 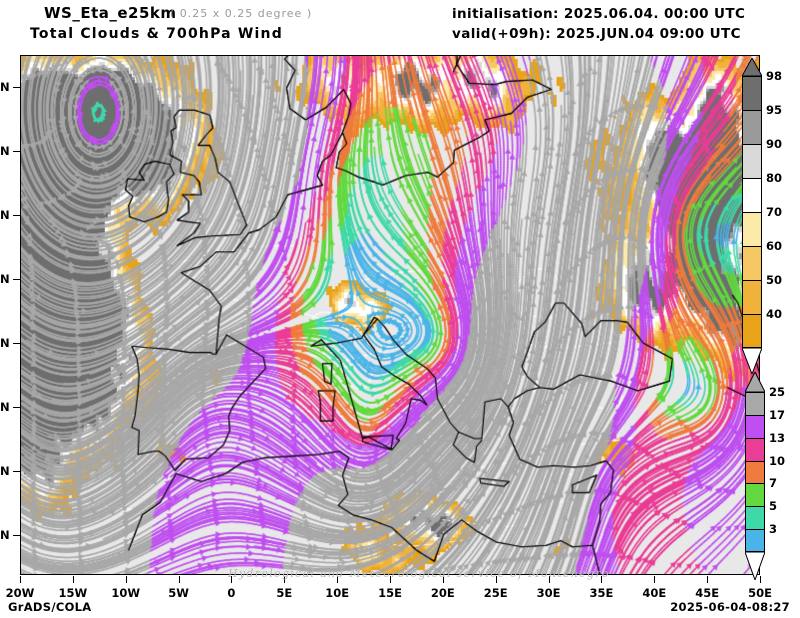 I want to click on y-axis-tick-label-0: N, so click(x=5, y=87).